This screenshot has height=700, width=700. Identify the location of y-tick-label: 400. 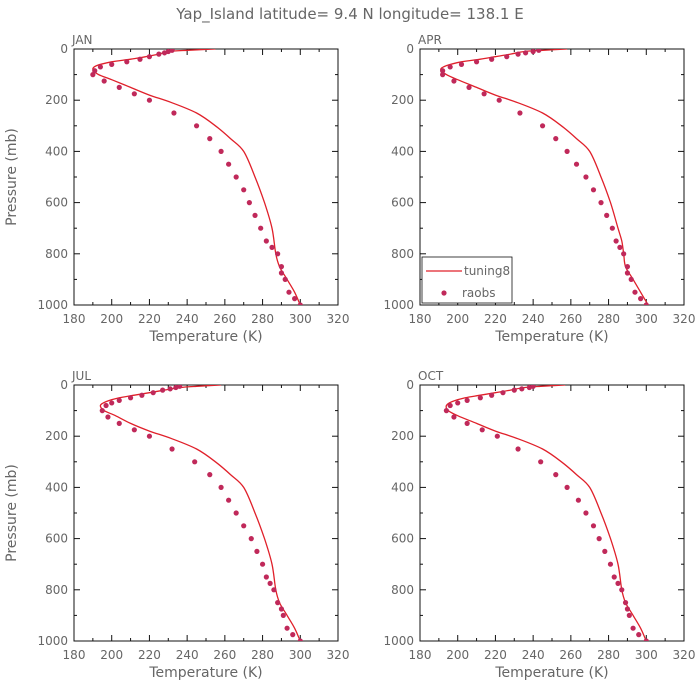
(402, 151).